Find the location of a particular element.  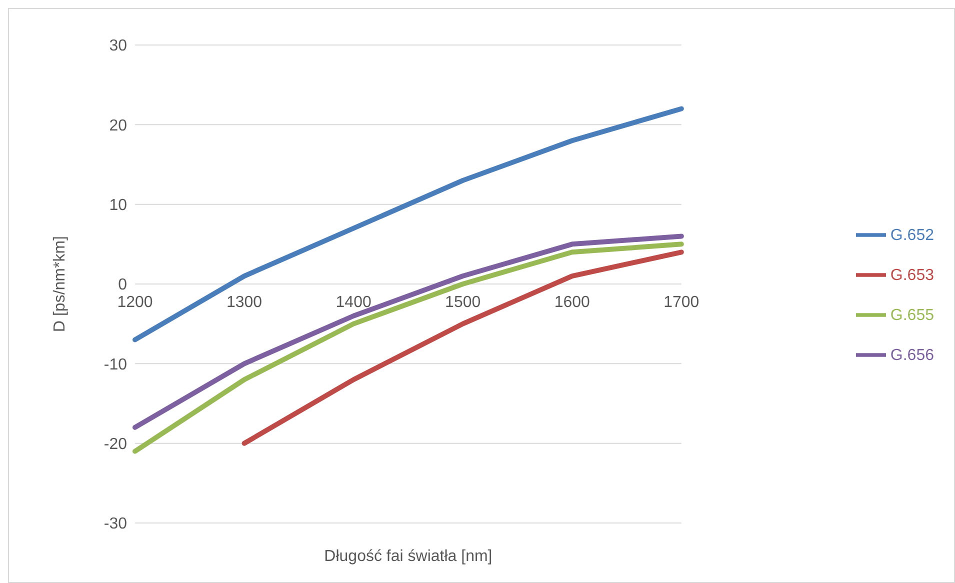

x-tick-label: 1700 is located at coordinates (682, 302).